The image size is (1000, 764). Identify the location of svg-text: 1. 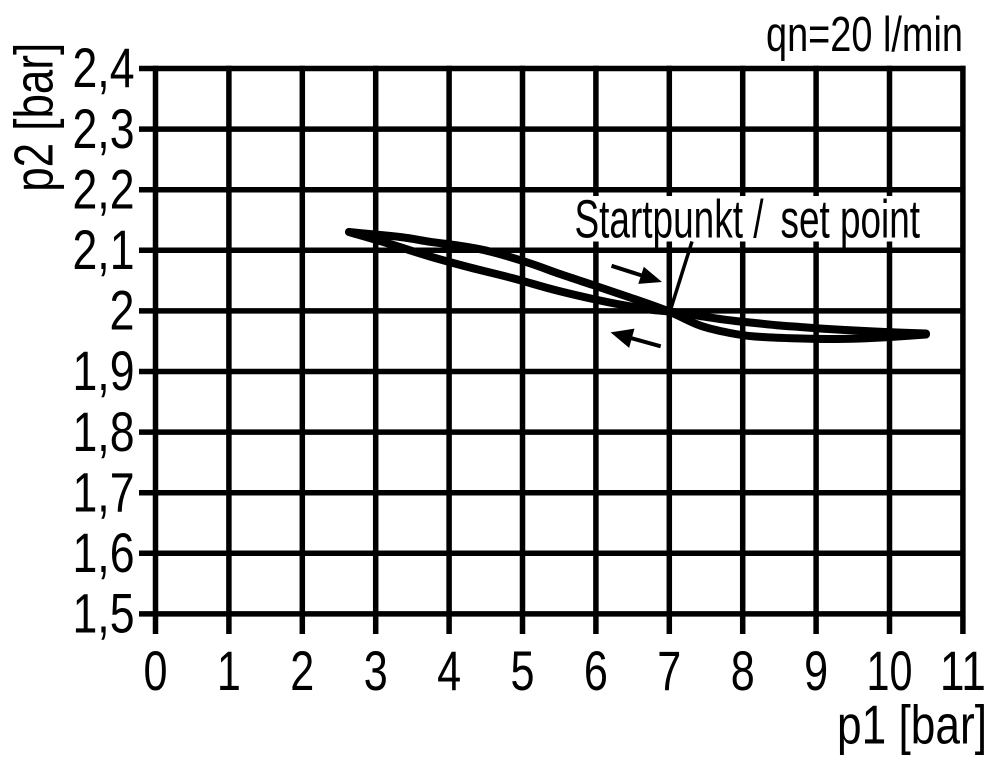
(229, 670).